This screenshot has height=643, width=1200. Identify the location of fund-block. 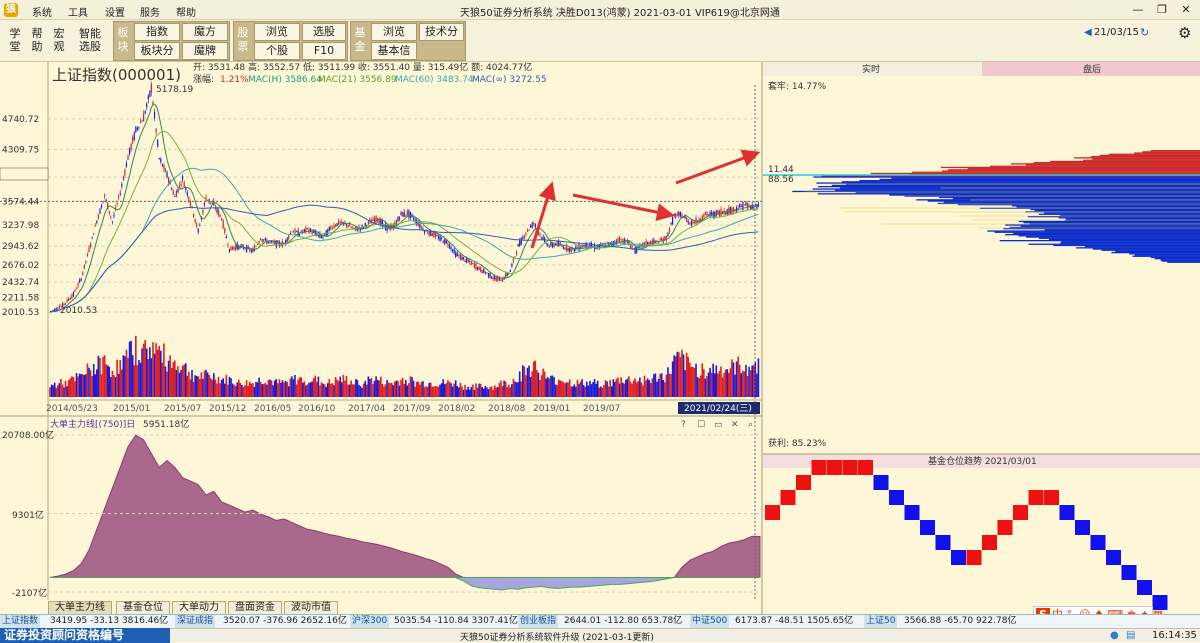
(1067, 512).